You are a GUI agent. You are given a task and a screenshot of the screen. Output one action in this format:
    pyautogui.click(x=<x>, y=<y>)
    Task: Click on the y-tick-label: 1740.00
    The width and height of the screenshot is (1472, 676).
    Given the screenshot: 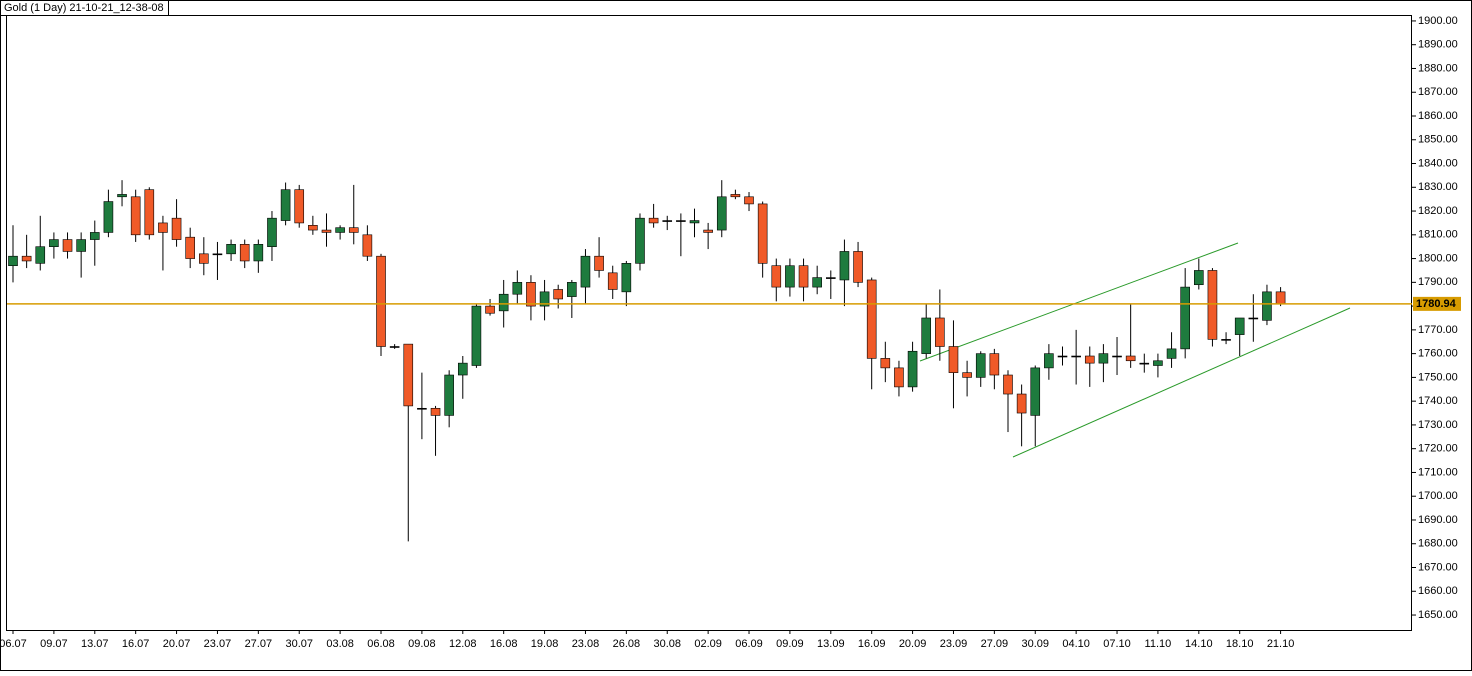 What is the action you would take?
    pyautogui.click(x=1438, y=401)
    